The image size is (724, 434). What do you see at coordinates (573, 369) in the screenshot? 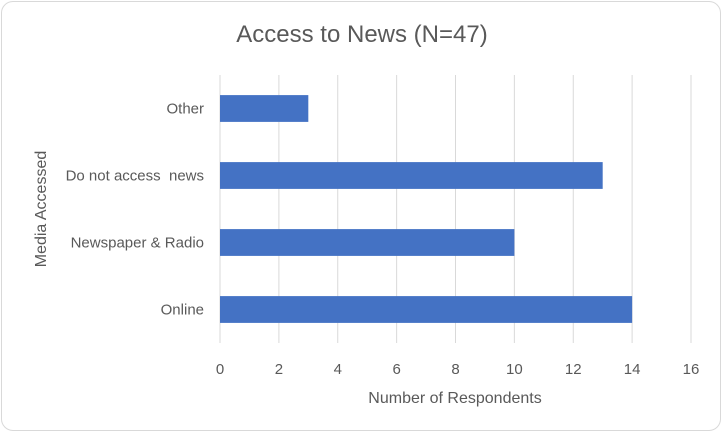
I see `x-tick-label-12: 12` at bounding box center [573, 369].